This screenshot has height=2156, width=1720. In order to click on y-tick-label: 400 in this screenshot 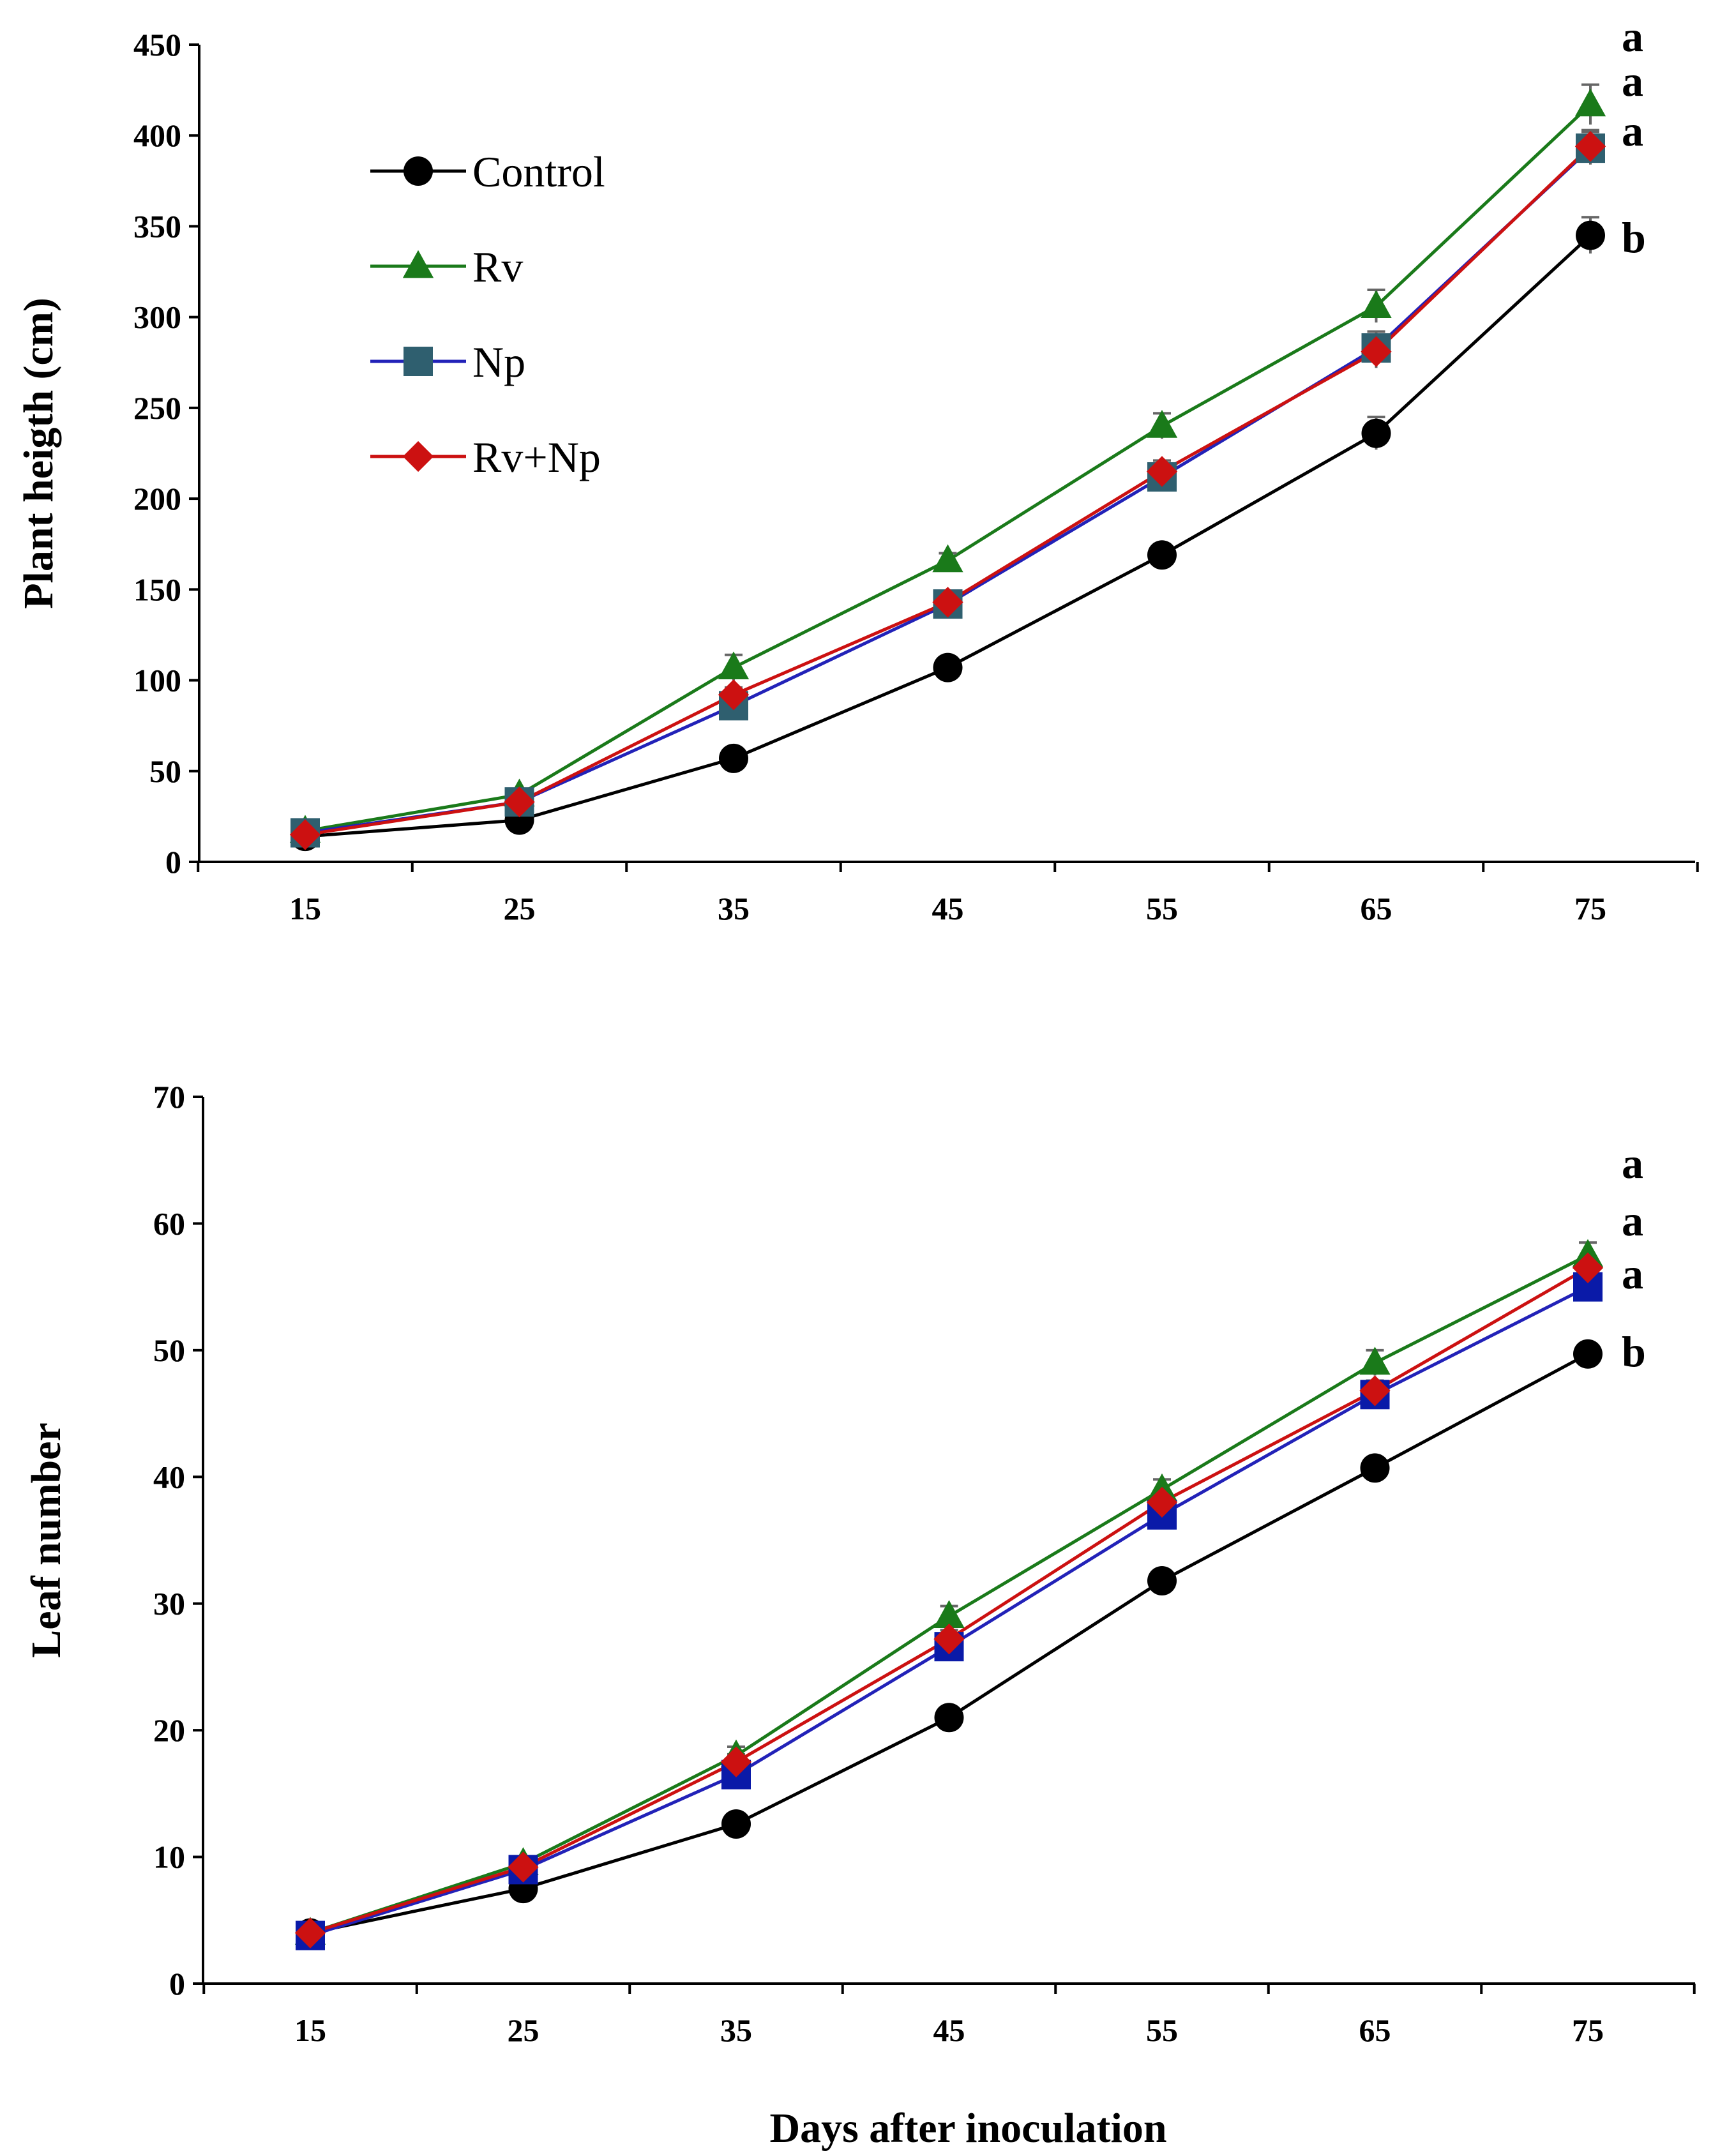, I will do `click(157, 135)`.